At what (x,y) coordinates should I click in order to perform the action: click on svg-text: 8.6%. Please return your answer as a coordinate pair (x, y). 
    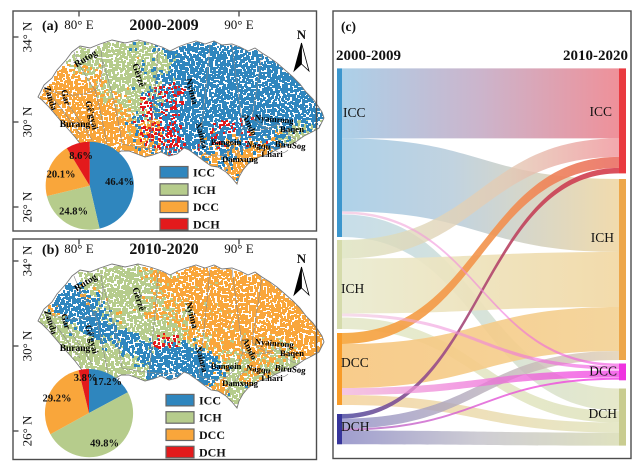
    Looking at the image, I should click on (81, 156).